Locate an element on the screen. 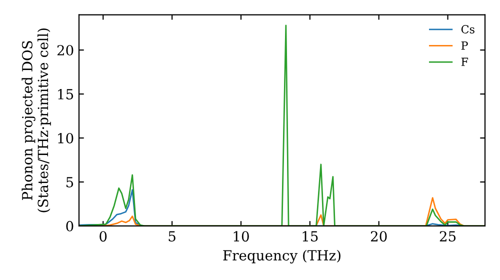 This screenshot has width=500, height=280. legend-label: Cs is located at coordinates (467, 29).